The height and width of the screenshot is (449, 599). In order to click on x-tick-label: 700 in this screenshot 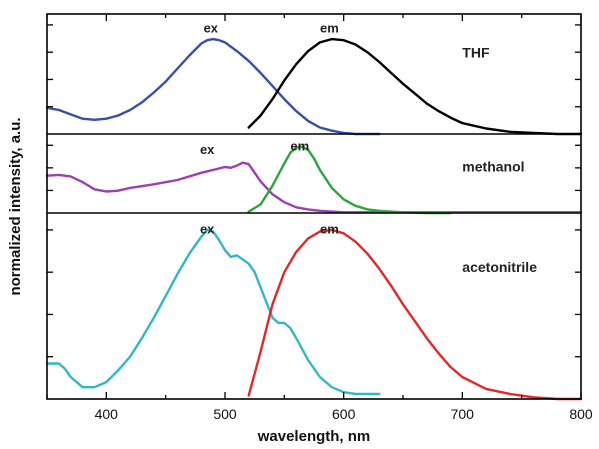, I will do `click(463, 414)`.